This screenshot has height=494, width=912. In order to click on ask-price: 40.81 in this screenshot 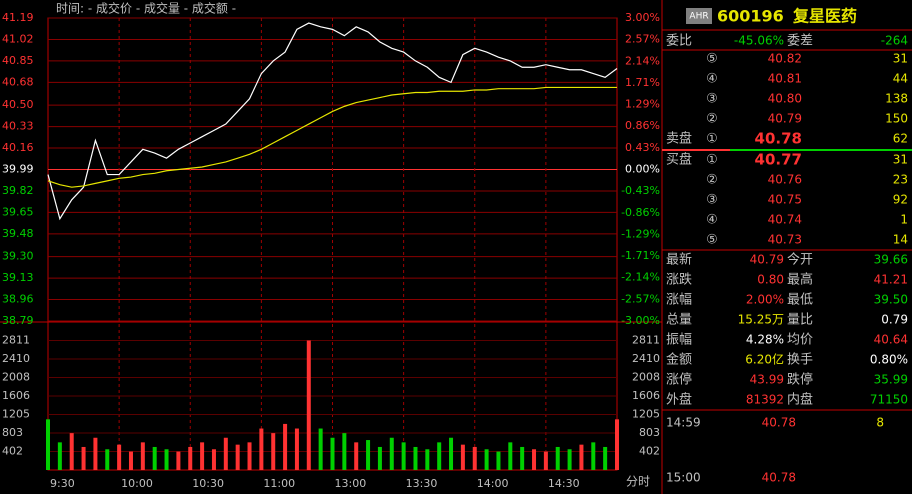, I will do `click(785, 79)`.